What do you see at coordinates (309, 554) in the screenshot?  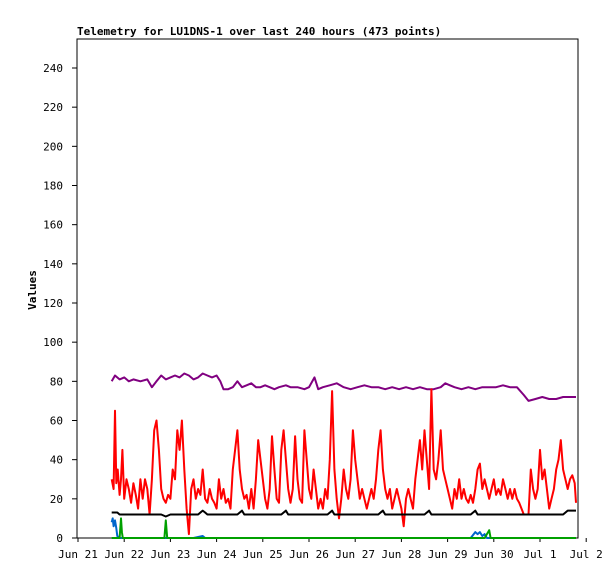 I see `x-tick-label: Jun 26` at bounding box center [309, 554].